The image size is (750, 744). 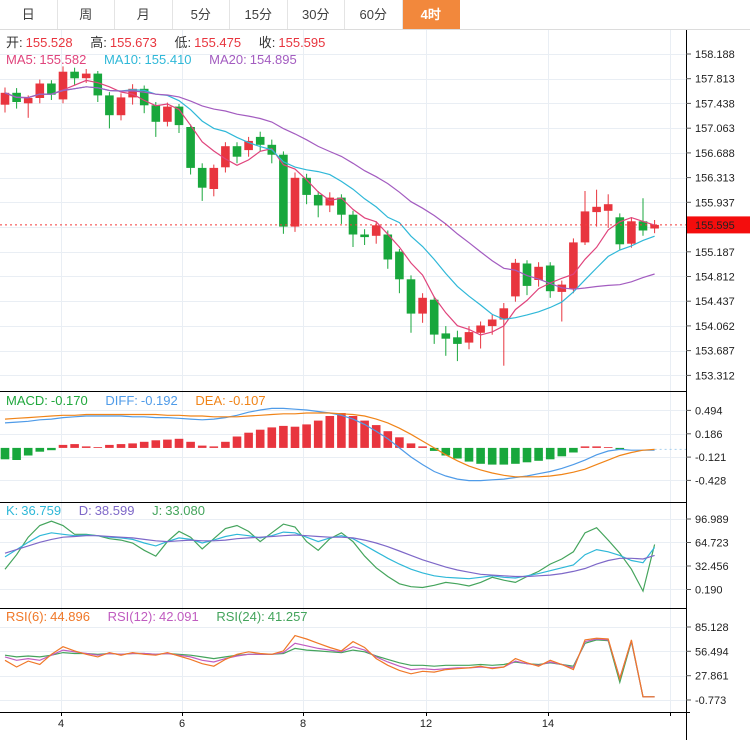 I want to click on svg-text: 156.688, so click(x=715, y=154).